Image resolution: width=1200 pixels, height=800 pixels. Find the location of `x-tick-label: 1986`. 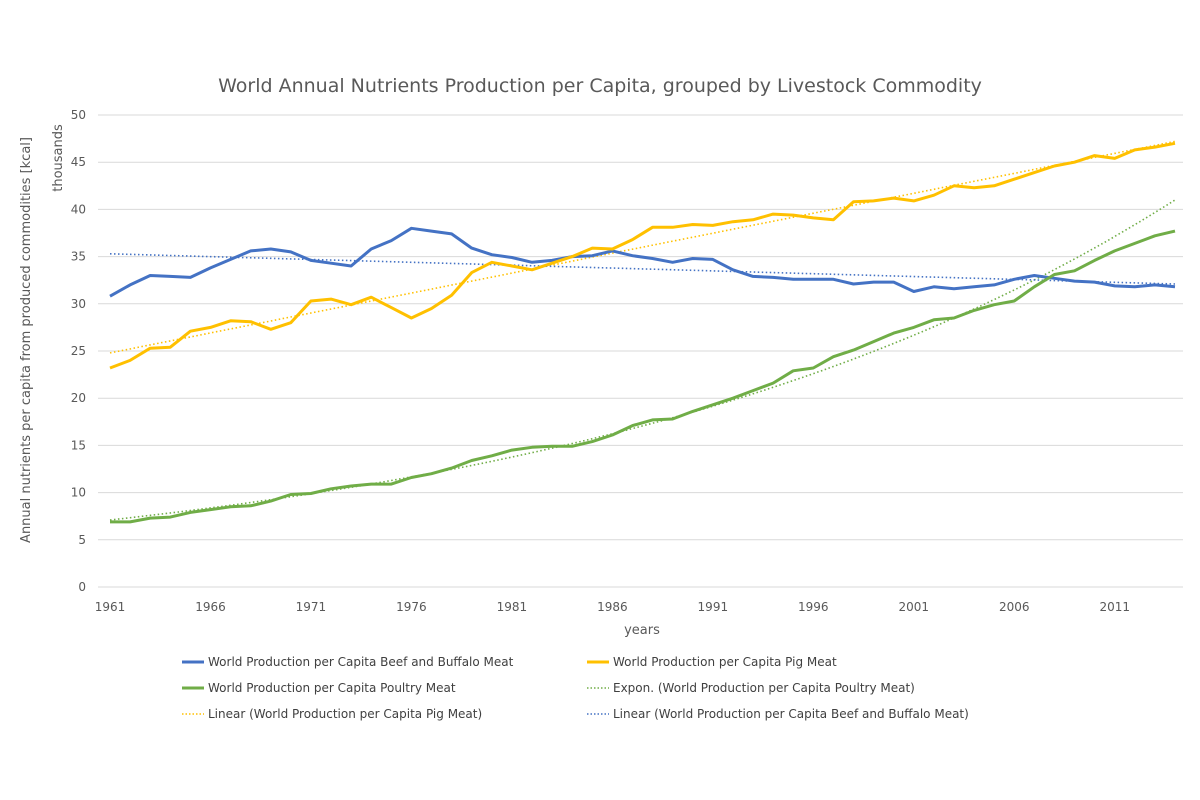

x-tick-label: 1986 is located at coordinates (612, 607).